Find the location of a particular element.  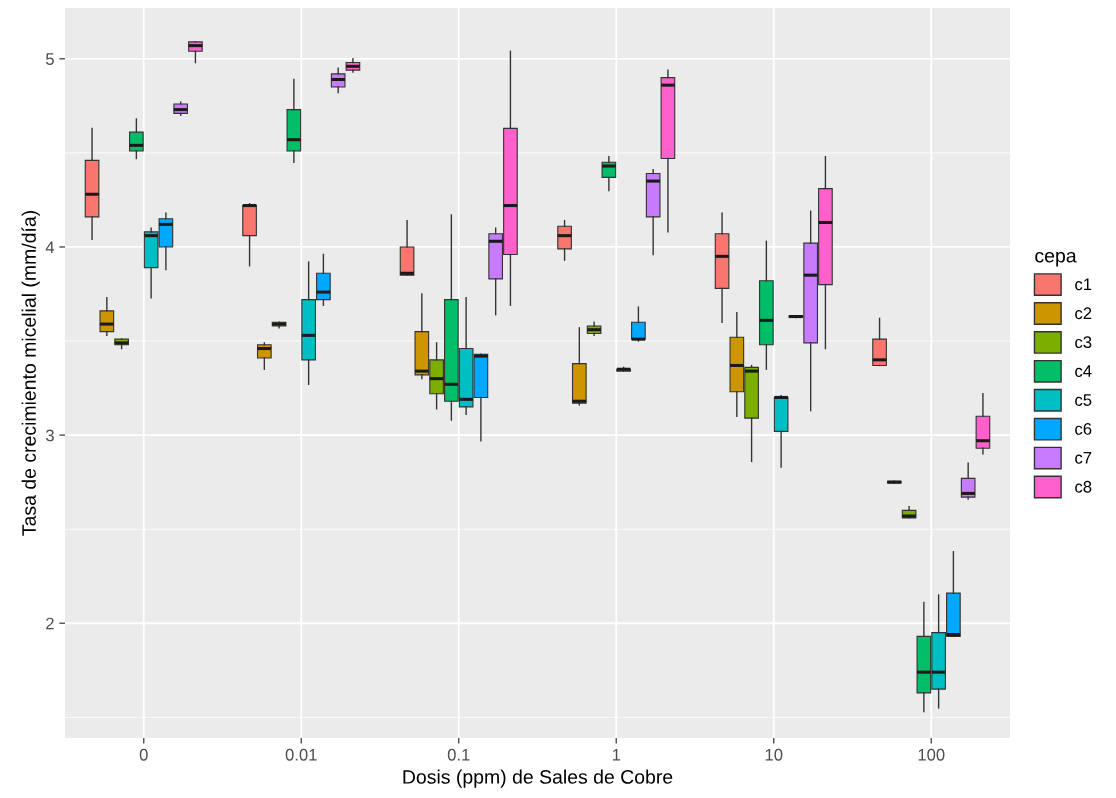

legend-label: c4 is located at coordinates (1083, 371).